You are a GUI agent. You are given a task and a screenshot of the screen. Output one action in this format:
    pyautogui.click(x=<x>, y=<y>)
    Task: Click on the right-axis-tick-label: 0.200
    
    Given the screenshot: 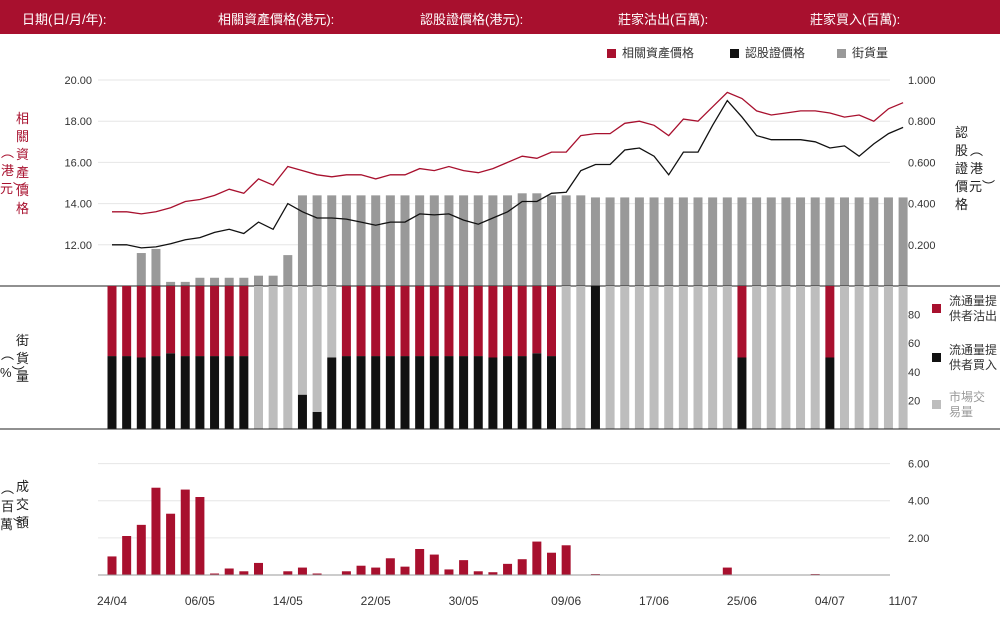 What is the action you would take?
    pyautogui.click(x=922, y=246)
    